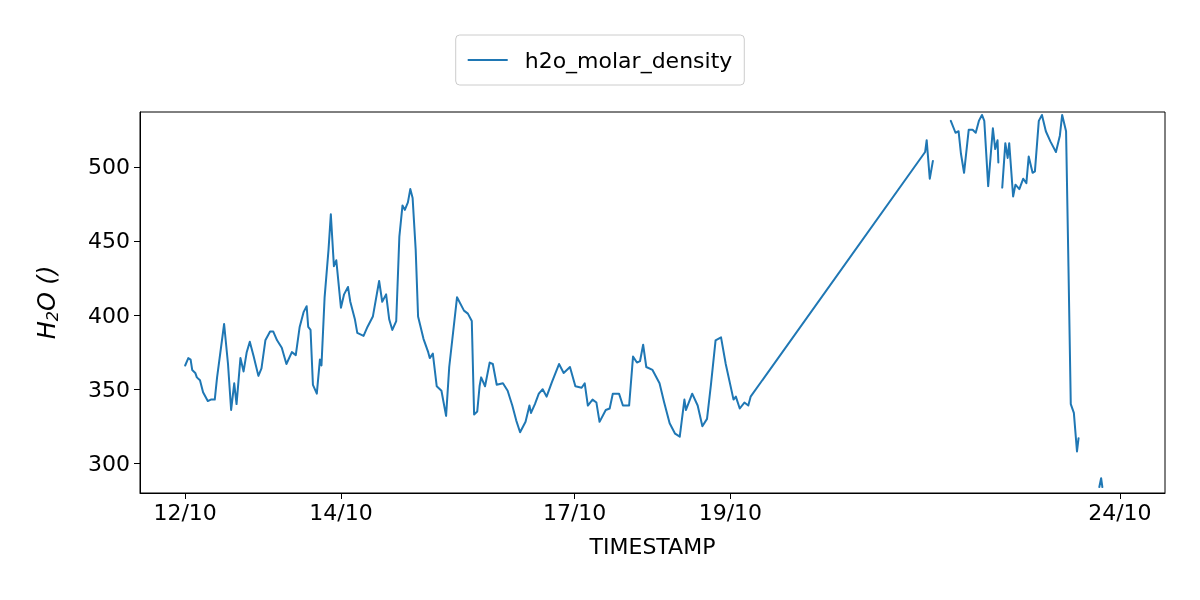 The width and height of the screenshot is (1200, 600). I want to click on y-tick-label: 450, so click(109, 241).